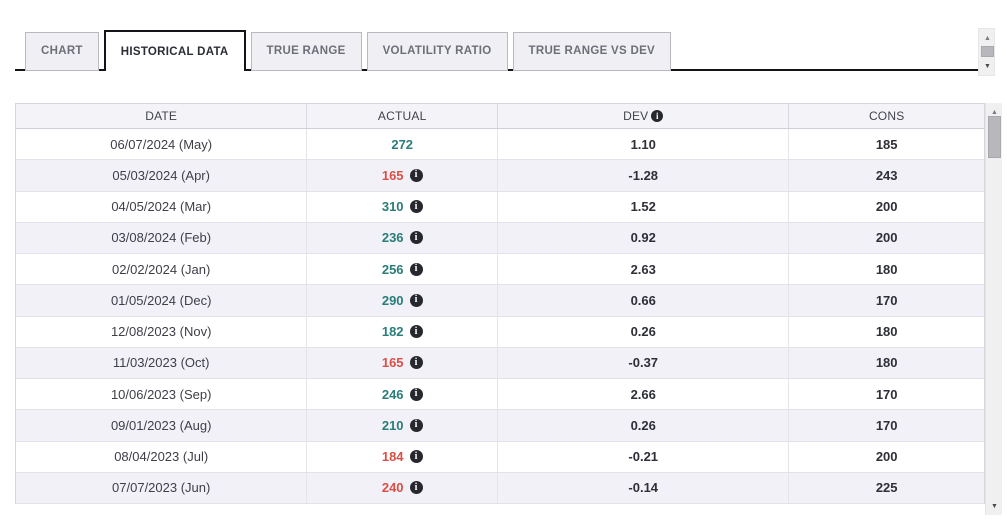 This screenshot has width=1007, height=521. I want to click on column-header-dev: DEV i, so click(644, 116).